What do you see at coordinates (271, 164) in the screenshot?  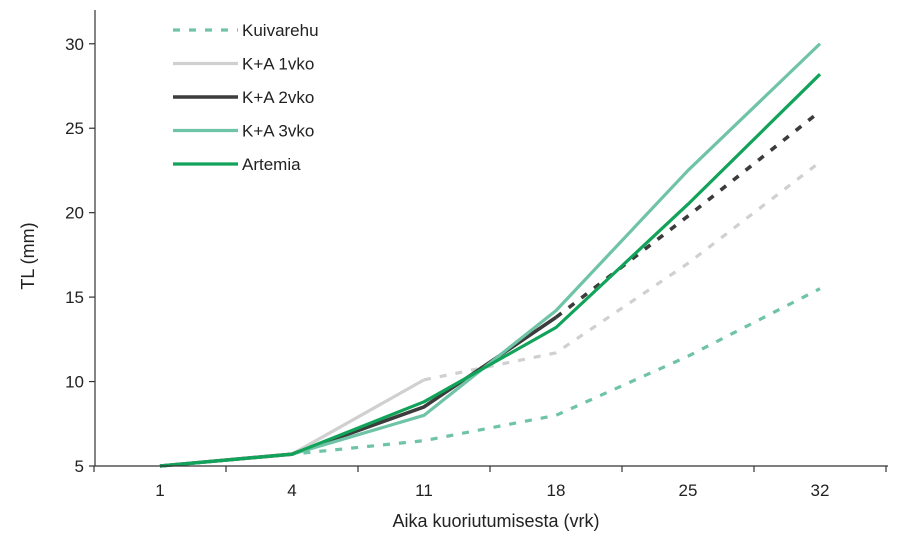 I see `legend-label-artemia: Artemia` at bounding box center [271, 164].